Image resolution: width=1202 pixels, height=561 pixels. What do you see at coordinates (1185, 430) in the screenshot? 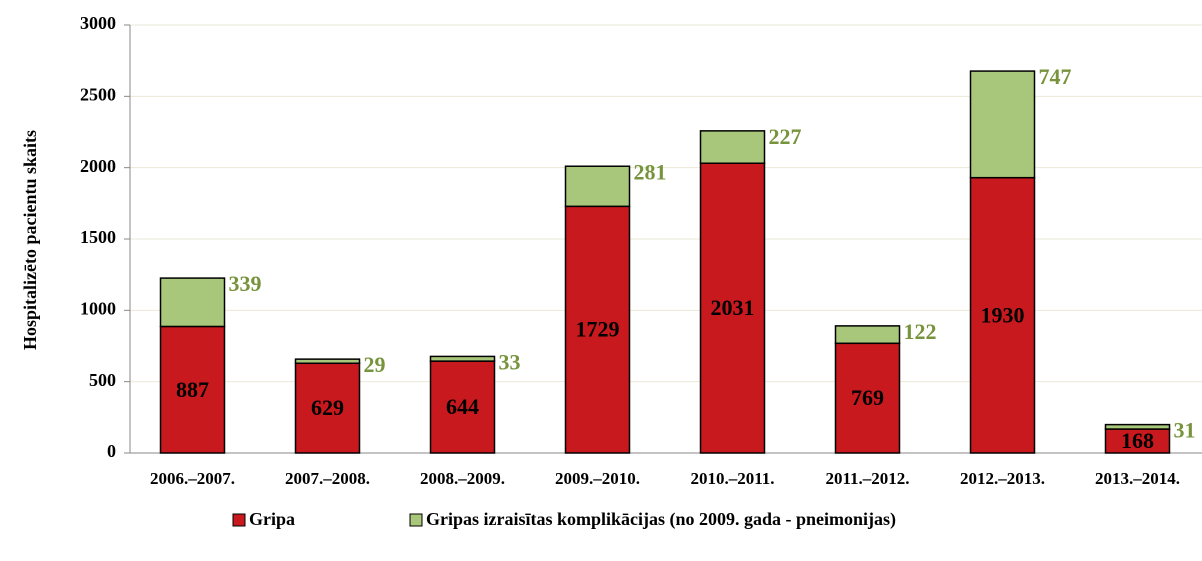
I see `data-label: 31` at bounding box center [1185, 430].